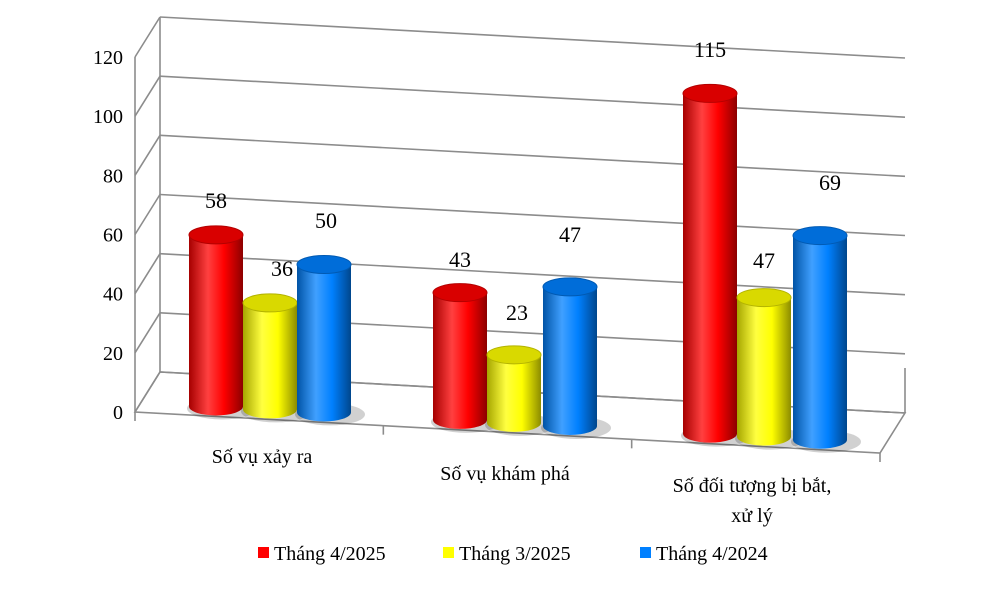 This screenshot has height=597, width=991. I want to click on x-category-label: Số đối tượng bị bắt, xử lý, so click(752, 501).